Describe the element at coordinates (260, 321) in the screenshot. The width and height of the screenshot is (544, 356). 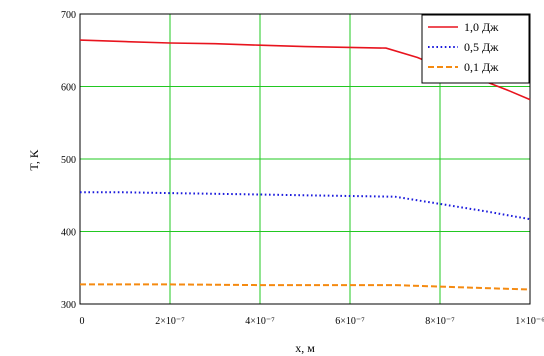
I see `x-tick-label: 4×10⁻⁷` at that location.